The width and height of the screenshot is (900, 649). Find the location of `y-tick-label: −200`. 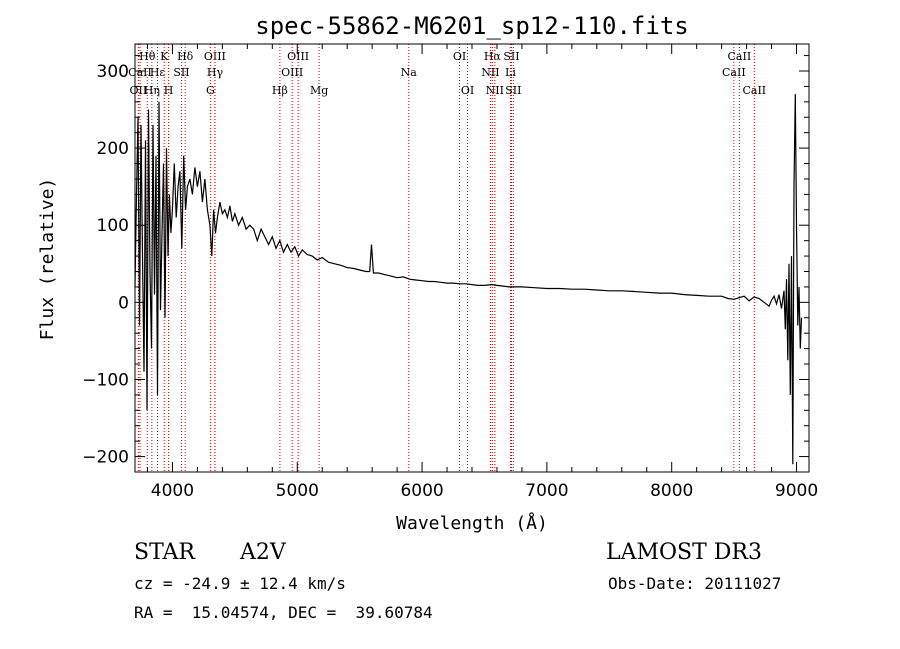

y-tick-label: −200 is located at coordinates (105, 458).